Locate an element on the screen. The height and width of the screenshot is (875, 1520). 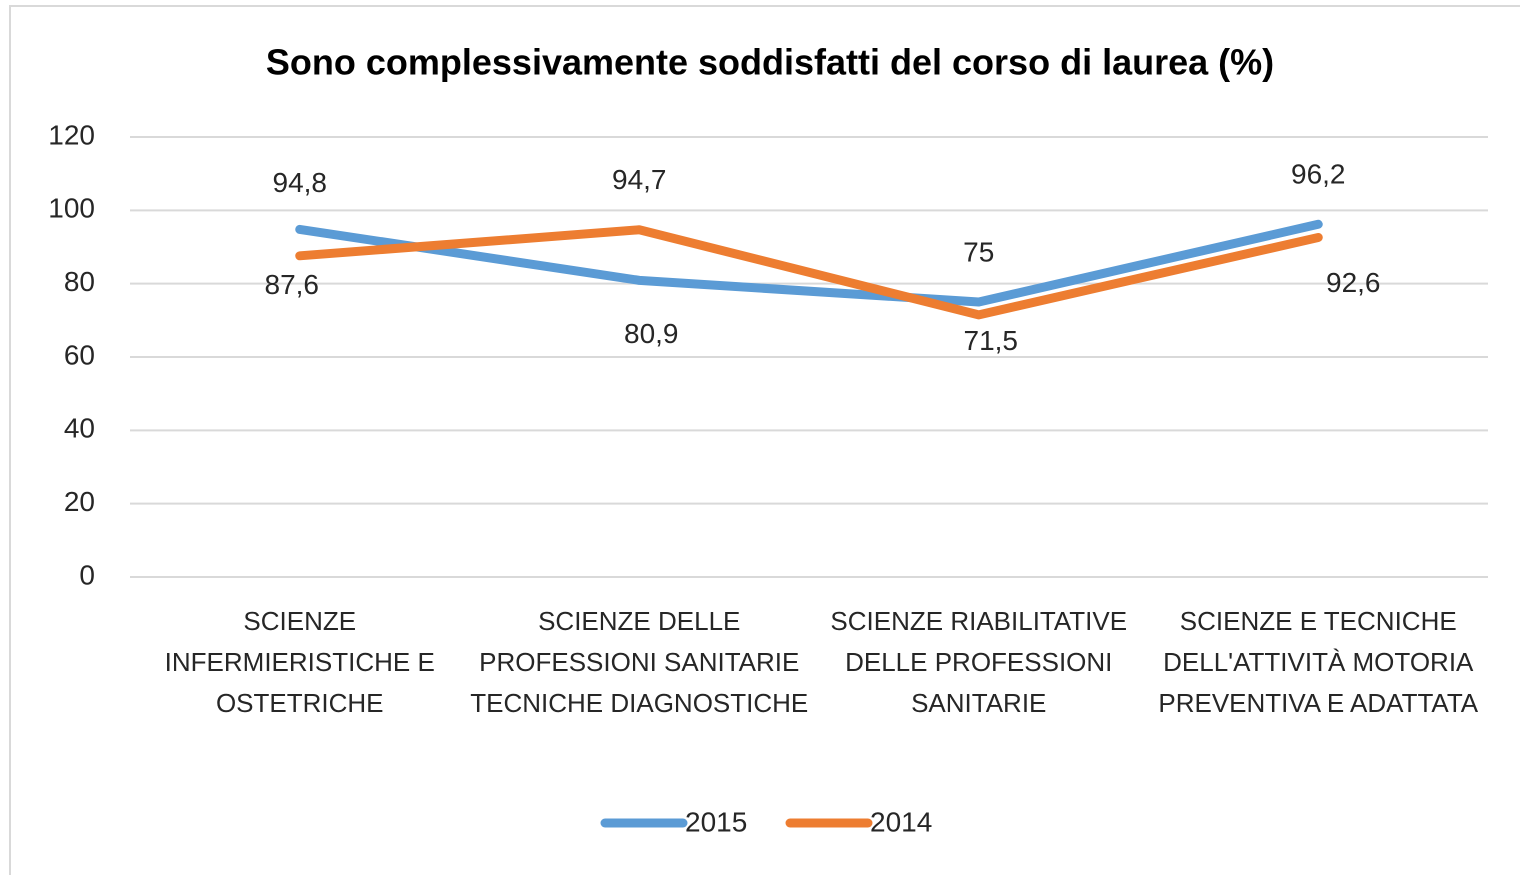
y-tick-label: 120 is located at coordinates (71, 134).